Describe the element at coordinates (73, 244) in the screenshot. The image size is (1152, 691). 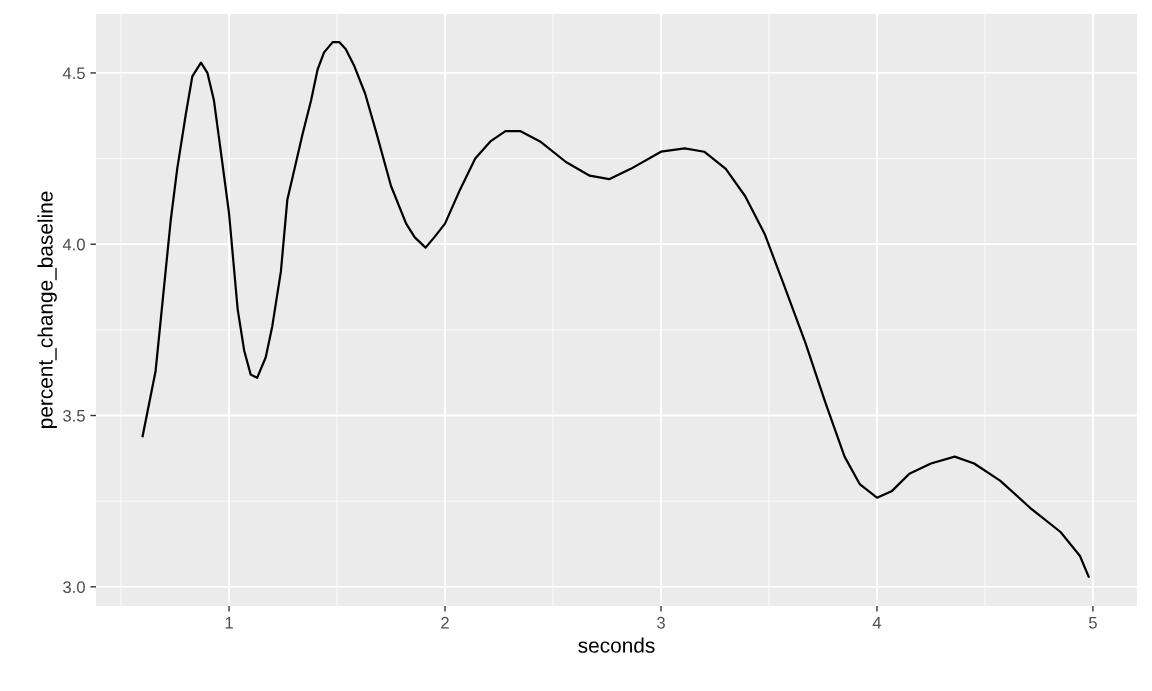
I see `y-tick-label: 4.0` at that location.